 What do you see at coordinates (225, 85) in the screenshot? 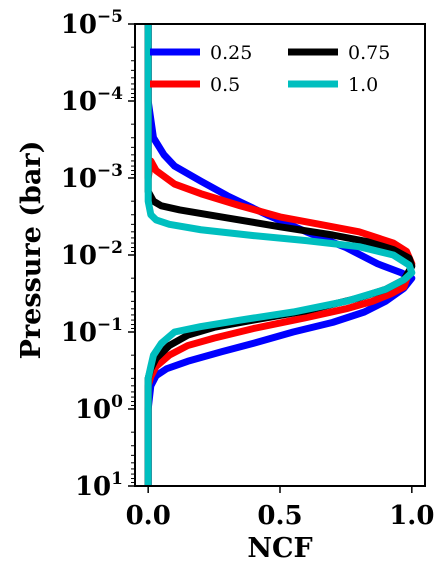
I see `legend-label-1: 0.5` at bounding box center [225, 85].